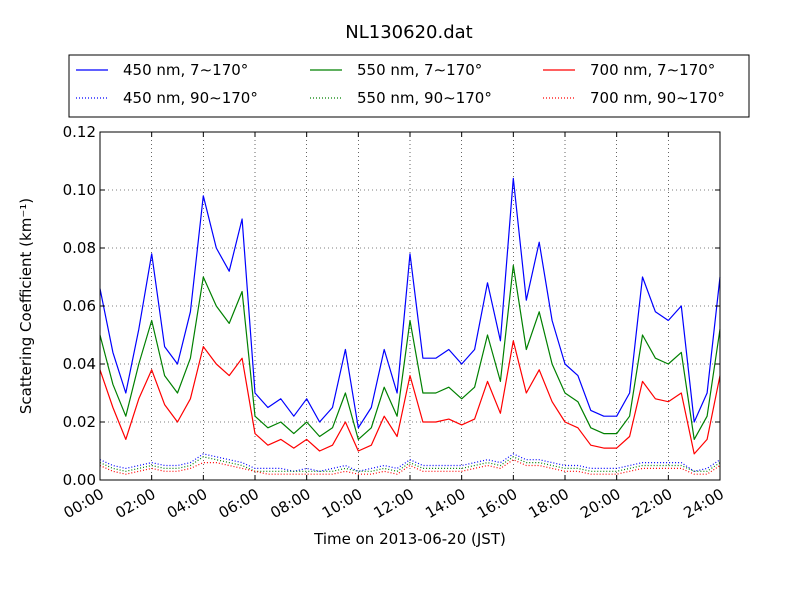  I want to click on y-tick-label: 0.02, so click(79, 422).